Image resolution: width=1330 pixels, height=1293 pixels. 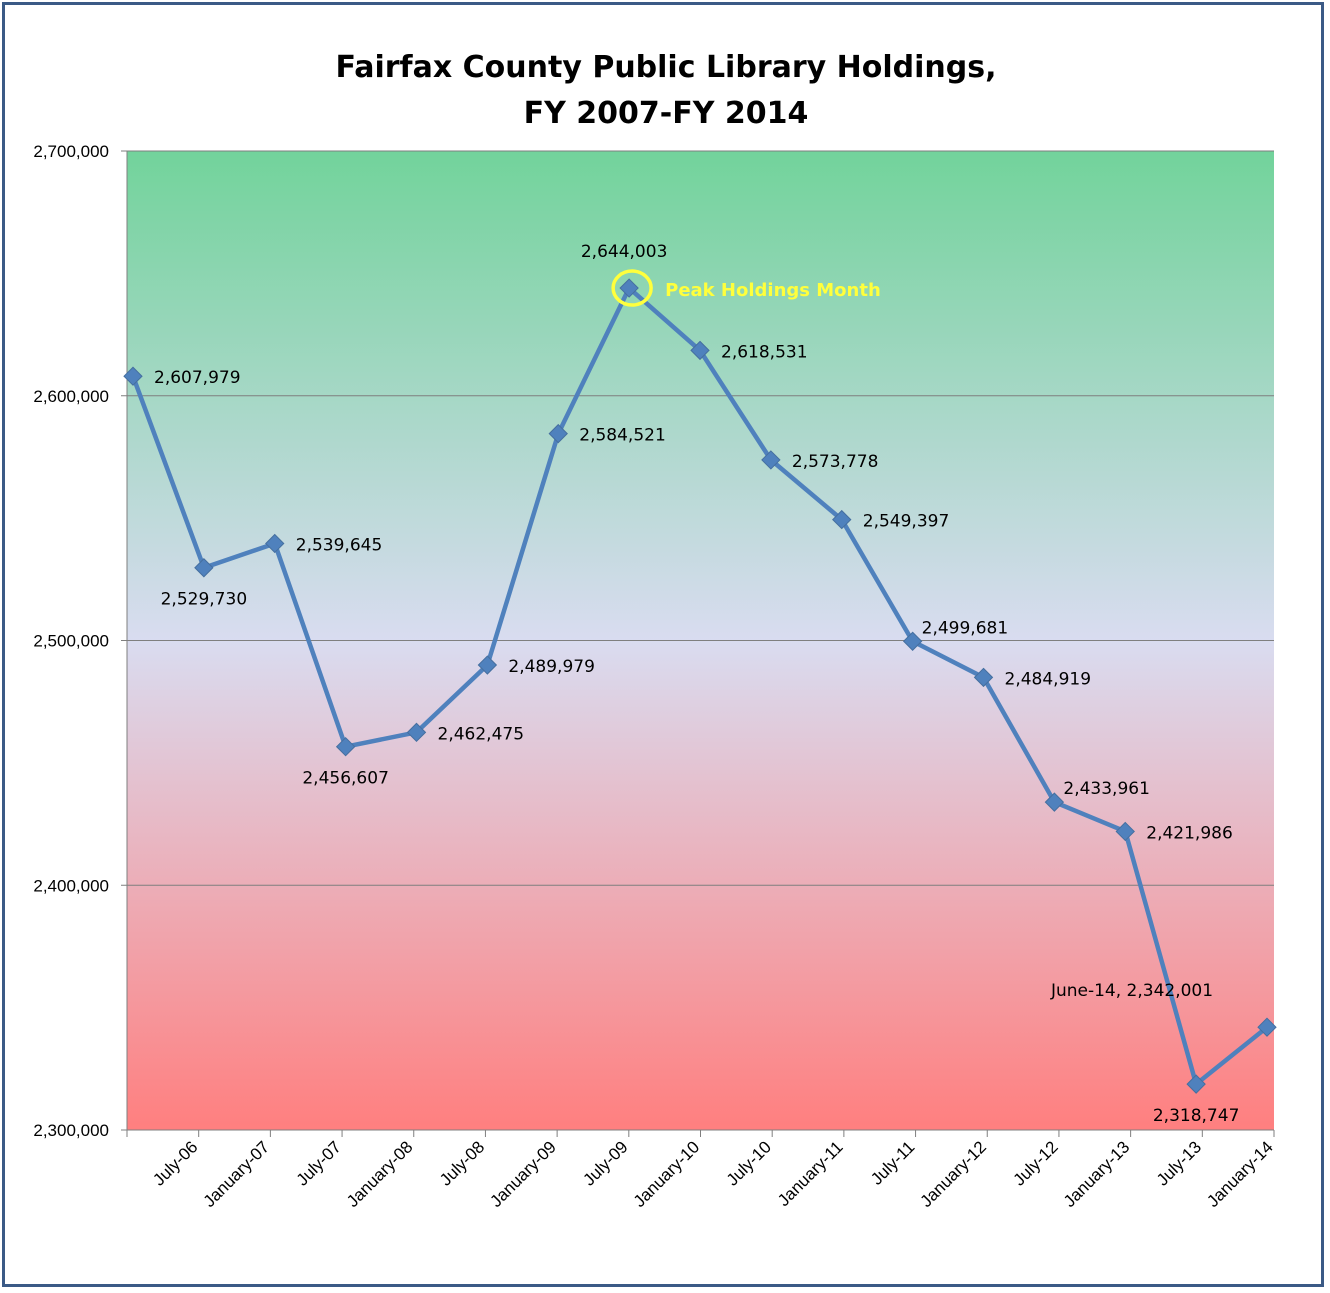 What do you see at coordinates (71, 885) in the screenshot?
I see `y-tick-label: 2,400,000` at bounding box center [71, 885].